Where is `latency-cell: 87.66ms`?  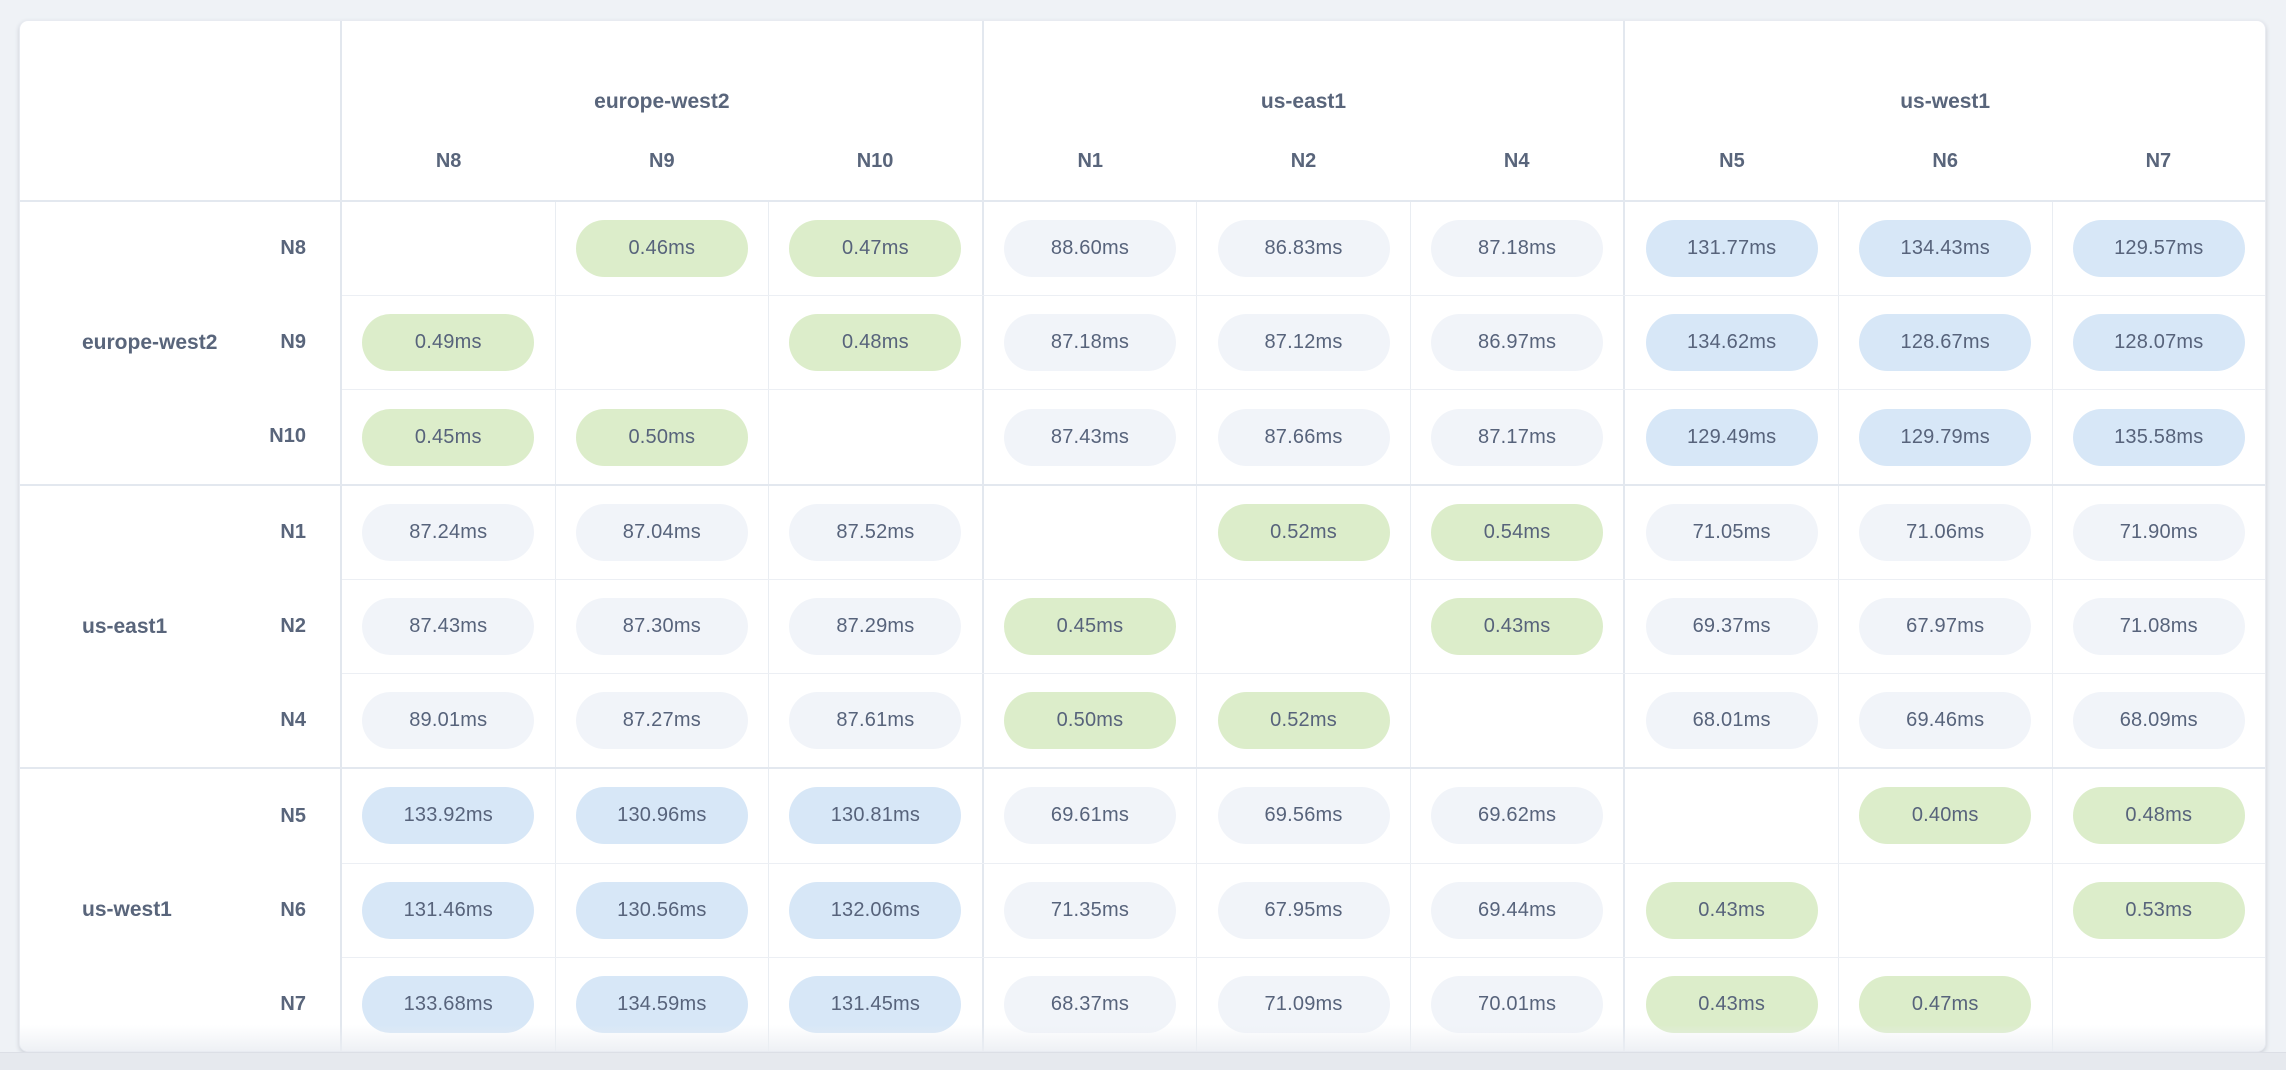
latency-cell: 87.66ms is located at coordinates (1303, 437).